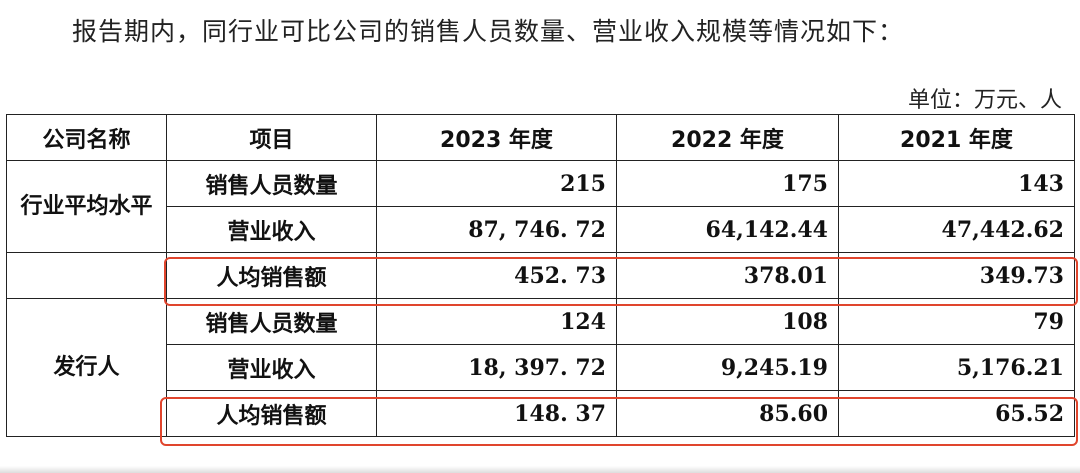  Describe the element at coordinates (727, 137) in the screenshot. I see `header-2022: 2022 年度` at that location.